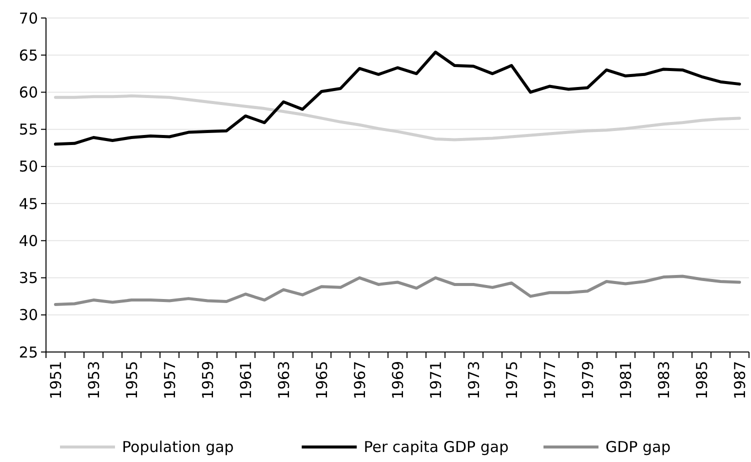  Describe the element at coordinates (625, 380) in the screenshot. I see `x-tick-label: 1981` at that location.